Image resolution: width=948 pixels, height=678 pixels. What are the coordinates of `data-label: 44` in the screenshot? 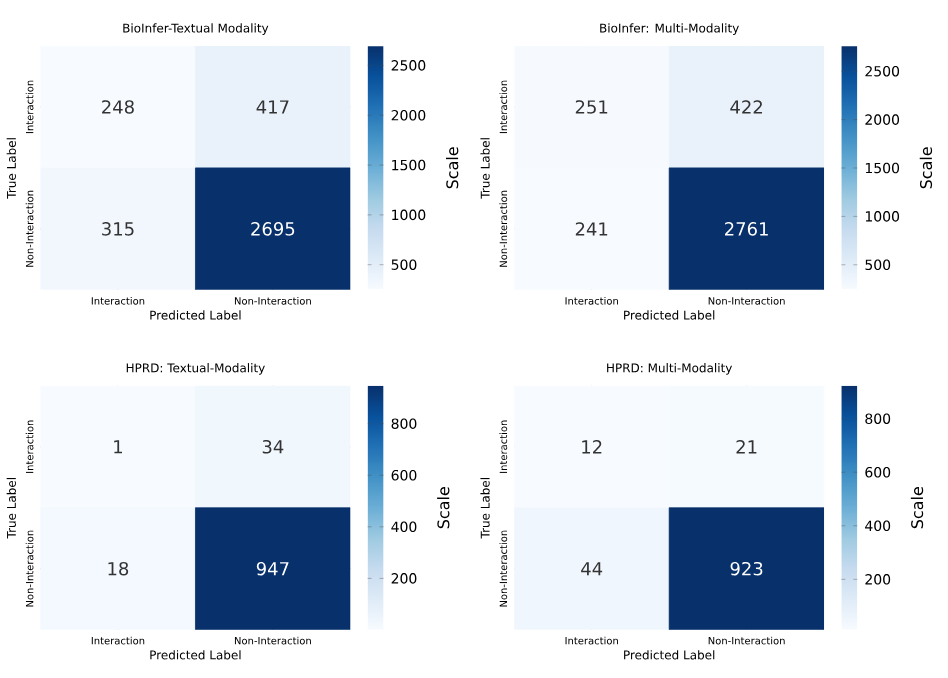 It's located at (592, 569).